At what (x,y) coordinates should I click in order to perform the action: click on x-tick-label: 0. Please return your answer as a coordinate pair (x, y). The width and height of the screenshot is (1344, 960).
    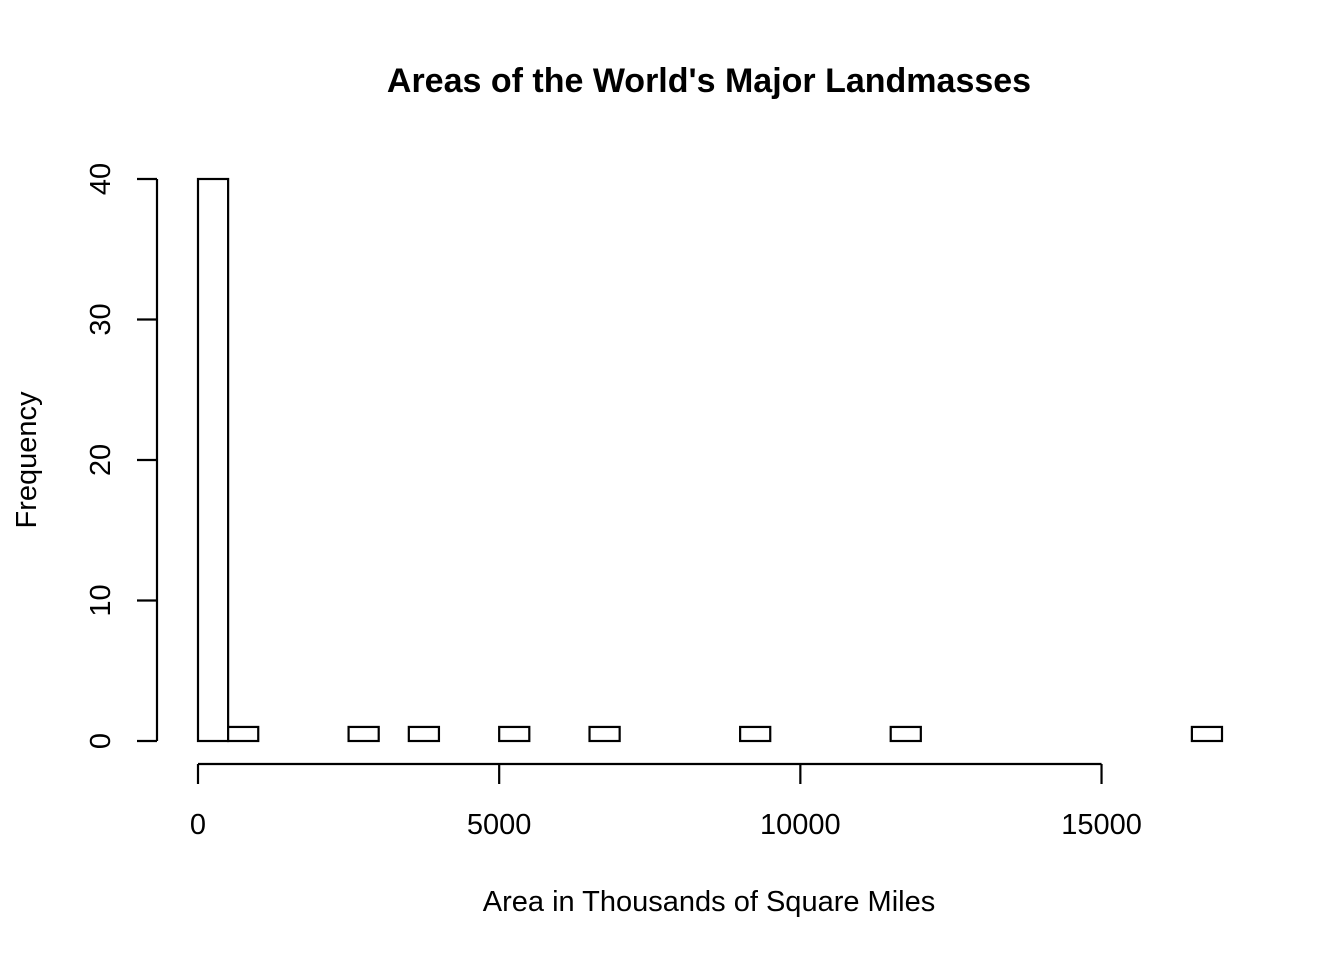
    Looking at the image, I should click on (198, 825).